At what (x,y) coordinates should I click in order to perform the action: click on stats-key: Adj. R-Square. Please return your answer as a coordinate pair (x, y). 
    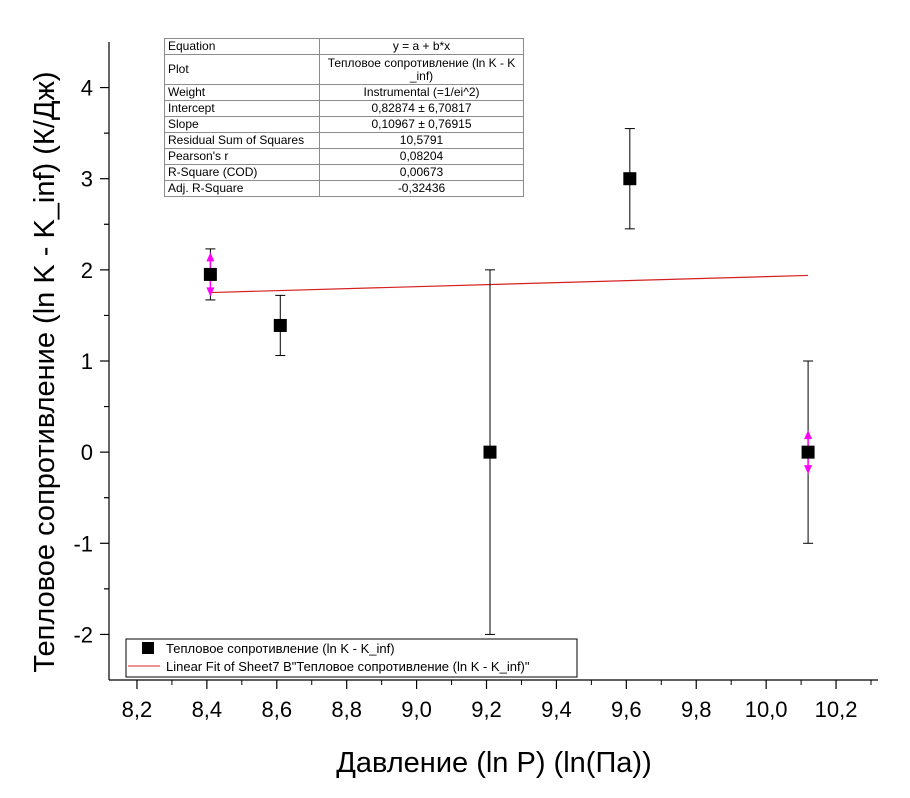
    Looking at the image, I should click on (242, 188).